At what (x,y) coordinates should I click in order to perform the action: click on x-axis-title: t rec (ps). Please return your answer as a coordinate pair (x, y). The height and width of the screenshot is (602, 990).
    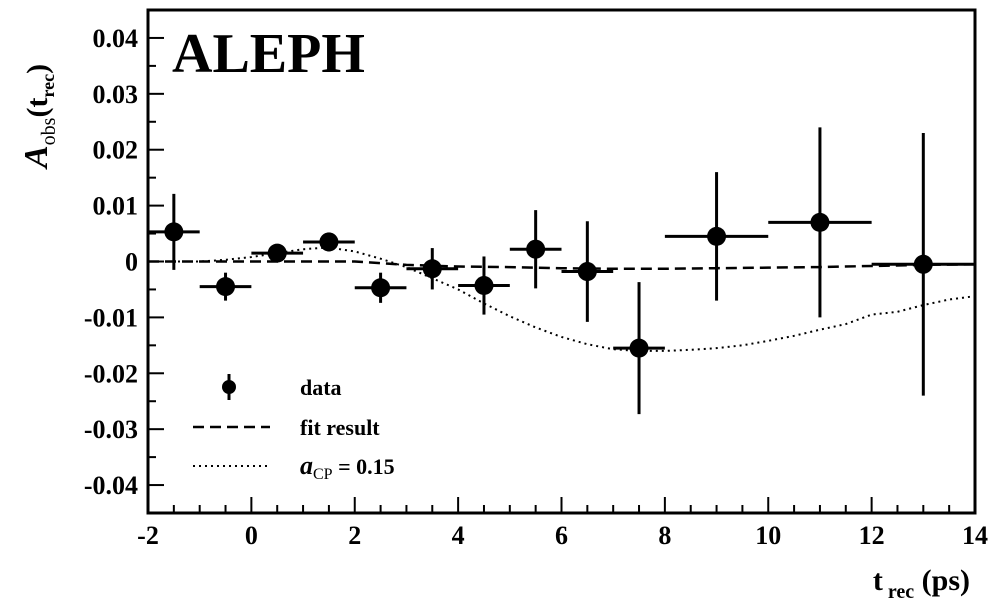
    Looking at the image, I should click on (921, 583).